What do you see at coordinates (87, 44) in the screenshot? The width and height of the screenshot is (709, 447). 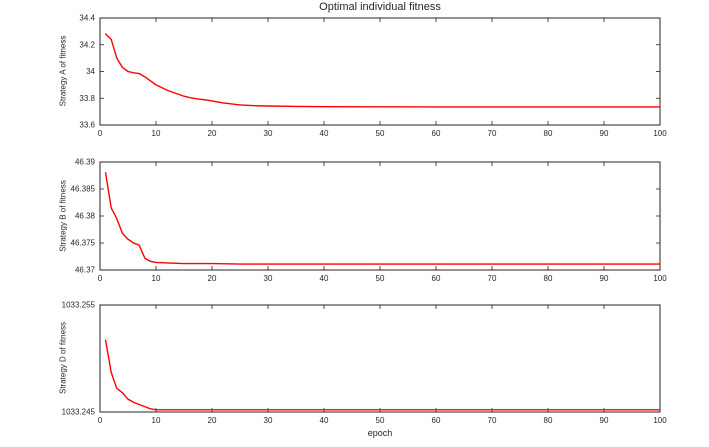 I see `y-tick-label: 34.2` at bounding box center [87, 44].